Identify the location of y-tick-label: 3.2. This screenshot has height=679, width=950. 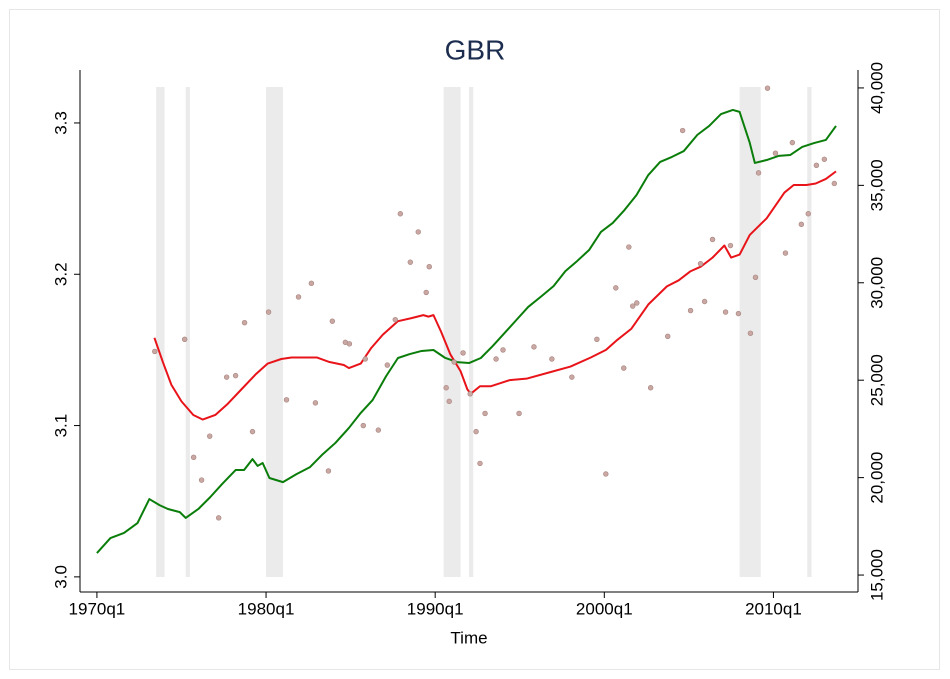
(60, 274).